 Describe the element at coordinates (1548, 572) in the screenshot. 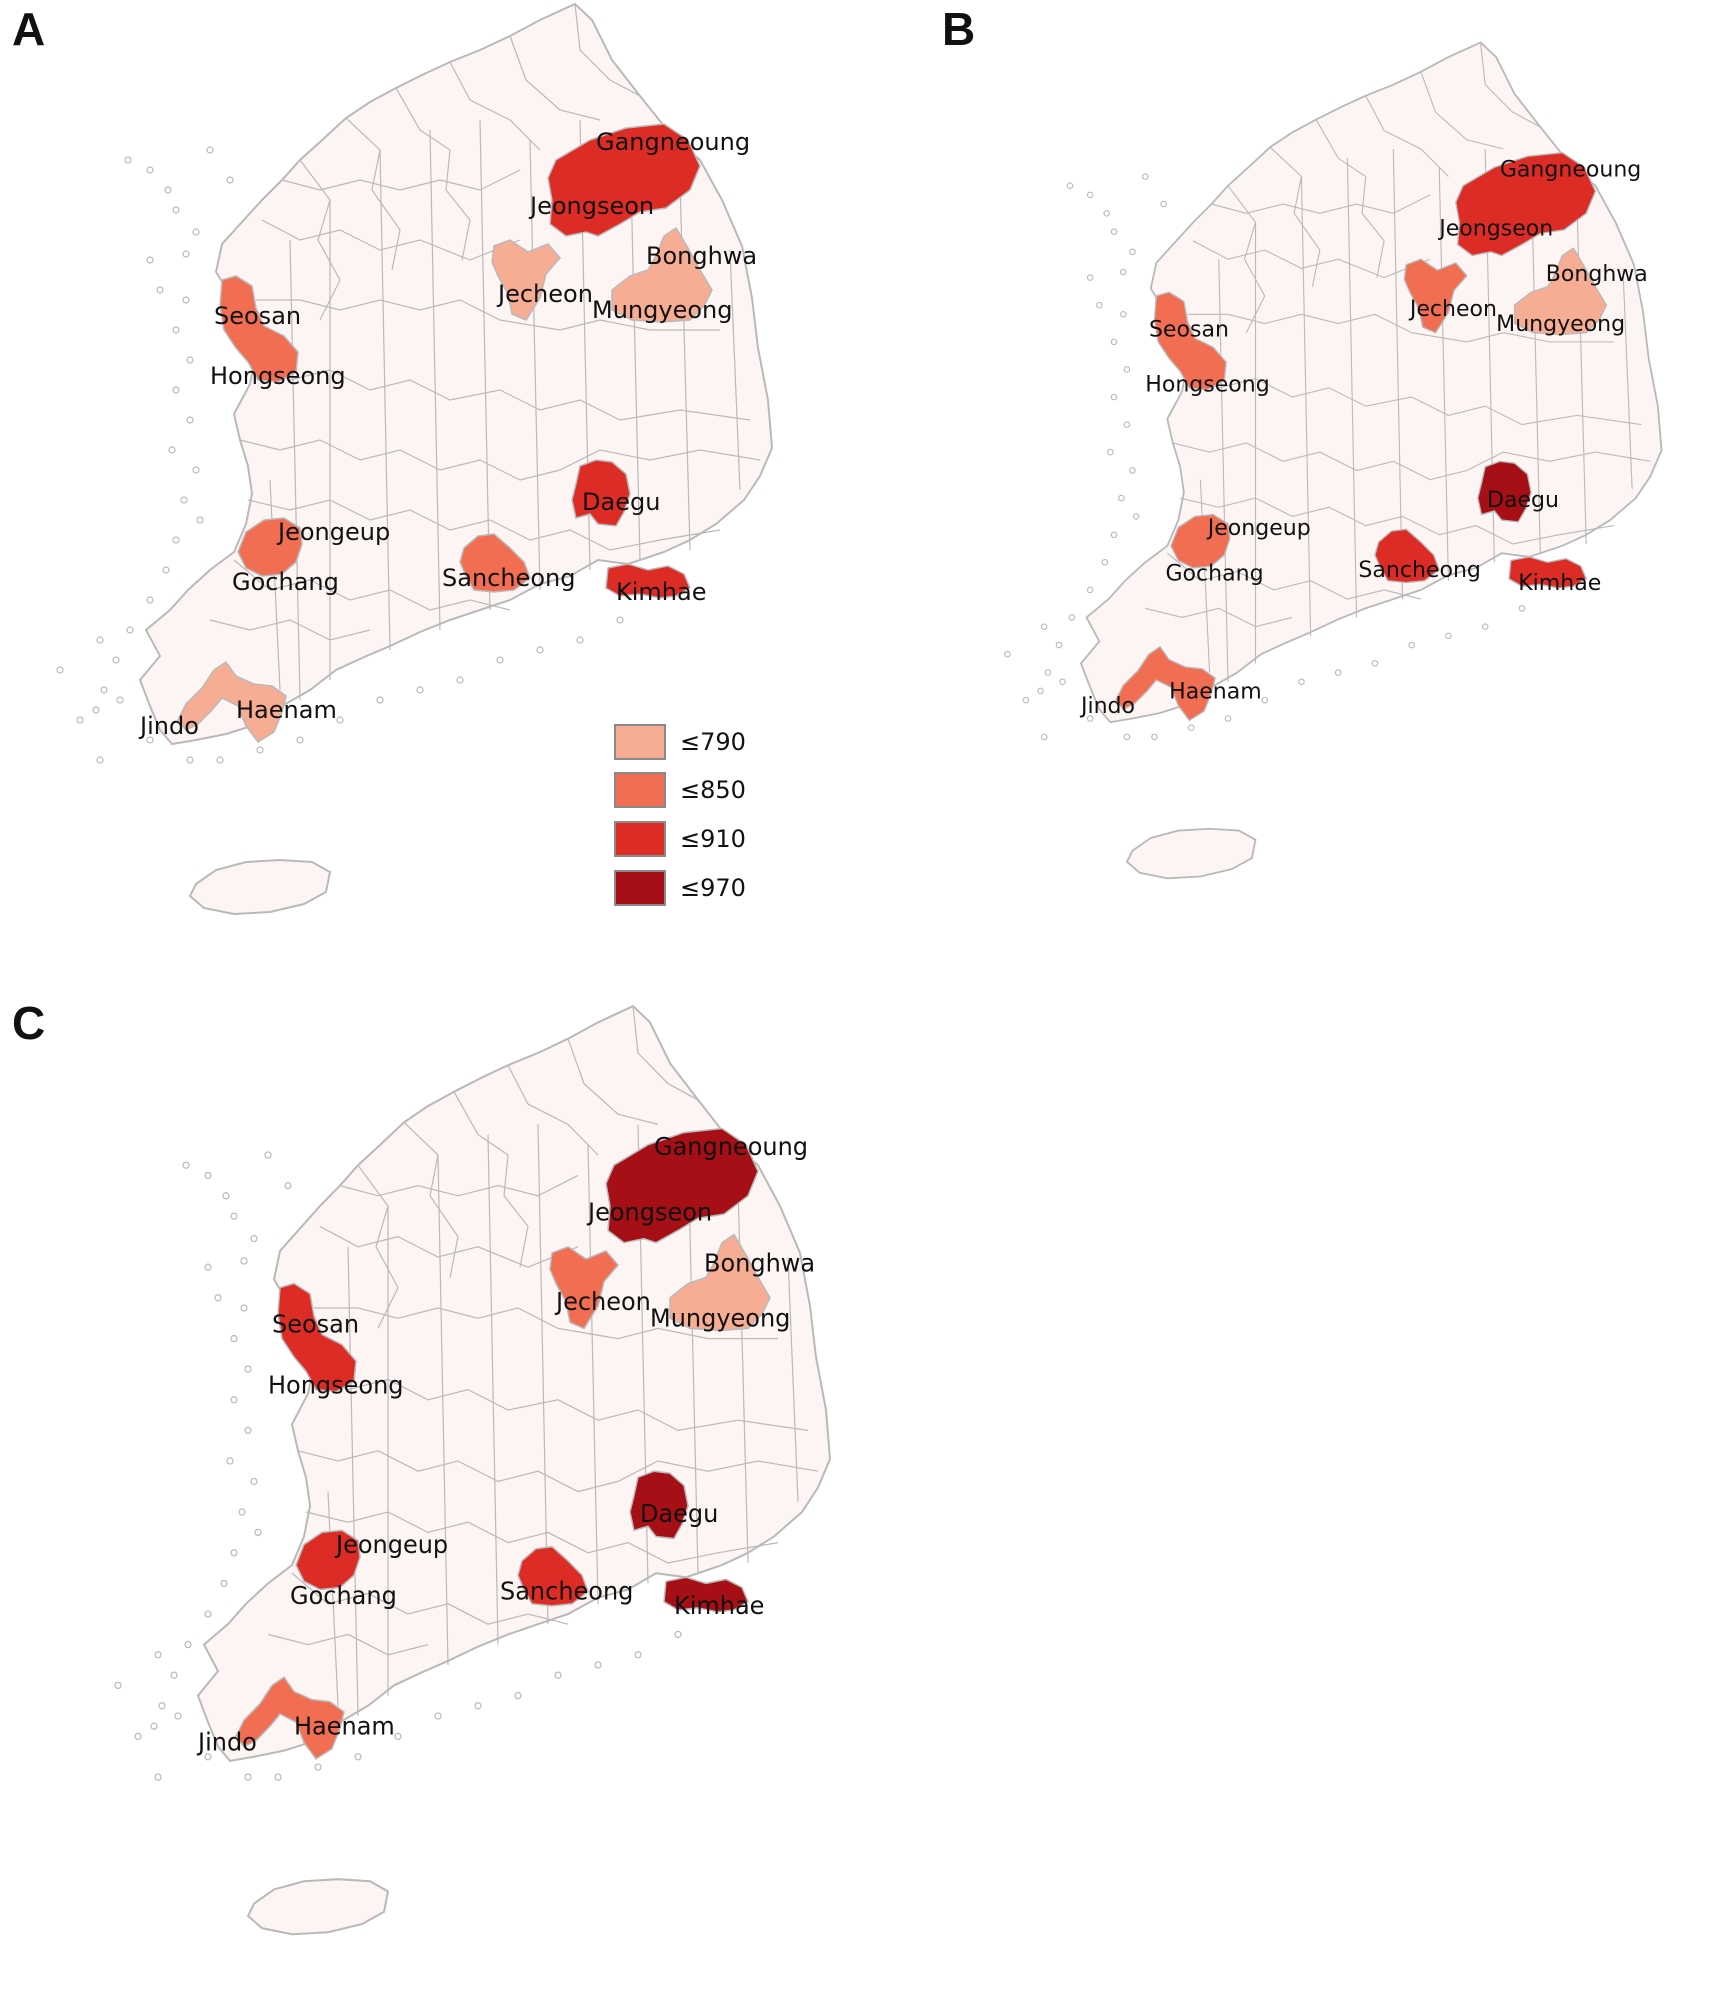

I see `region-kimhae` at that location.